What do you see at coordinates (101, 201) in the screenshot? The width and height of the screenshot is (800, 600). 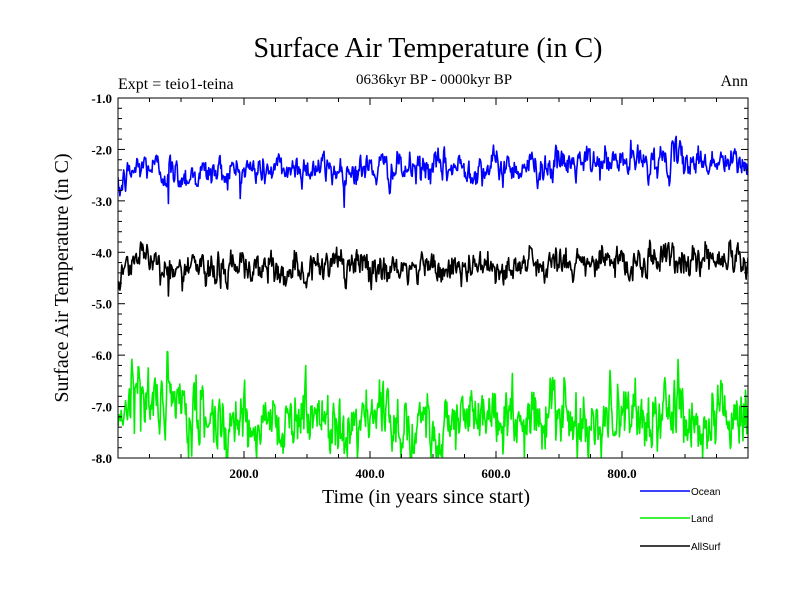 I see `y-tick-label: -3.0` at bounding box center [101, 201].